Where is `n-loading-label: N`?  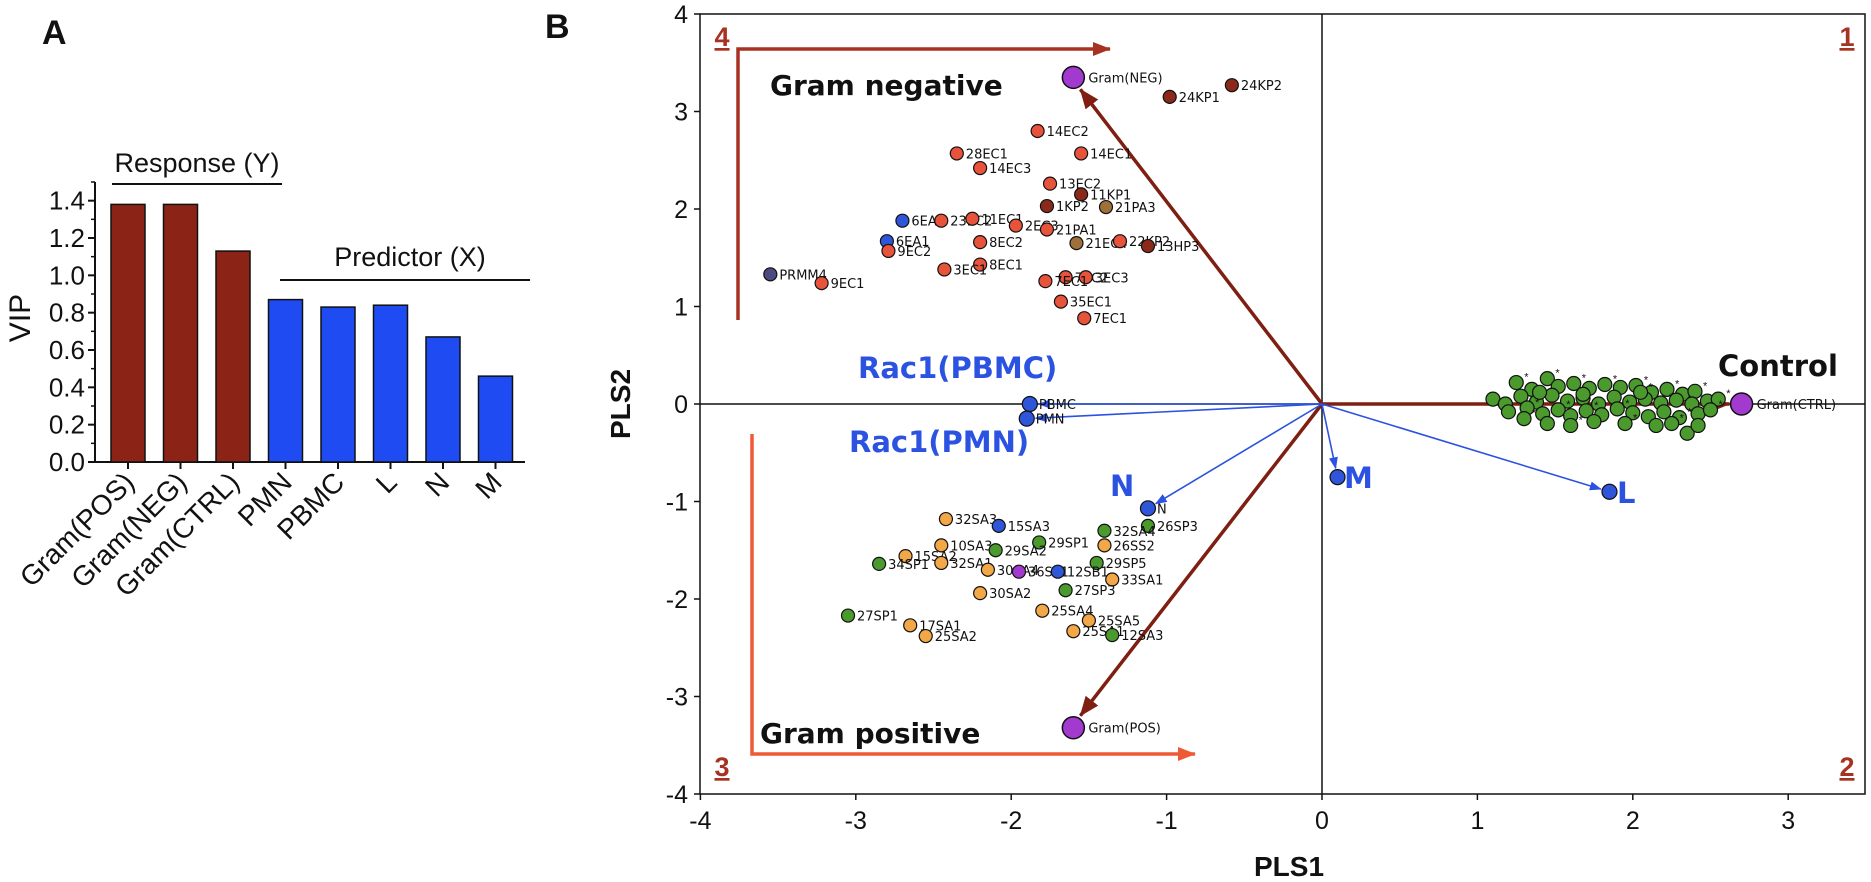 n-loading-label: N is located at coordinates (1122, 486).